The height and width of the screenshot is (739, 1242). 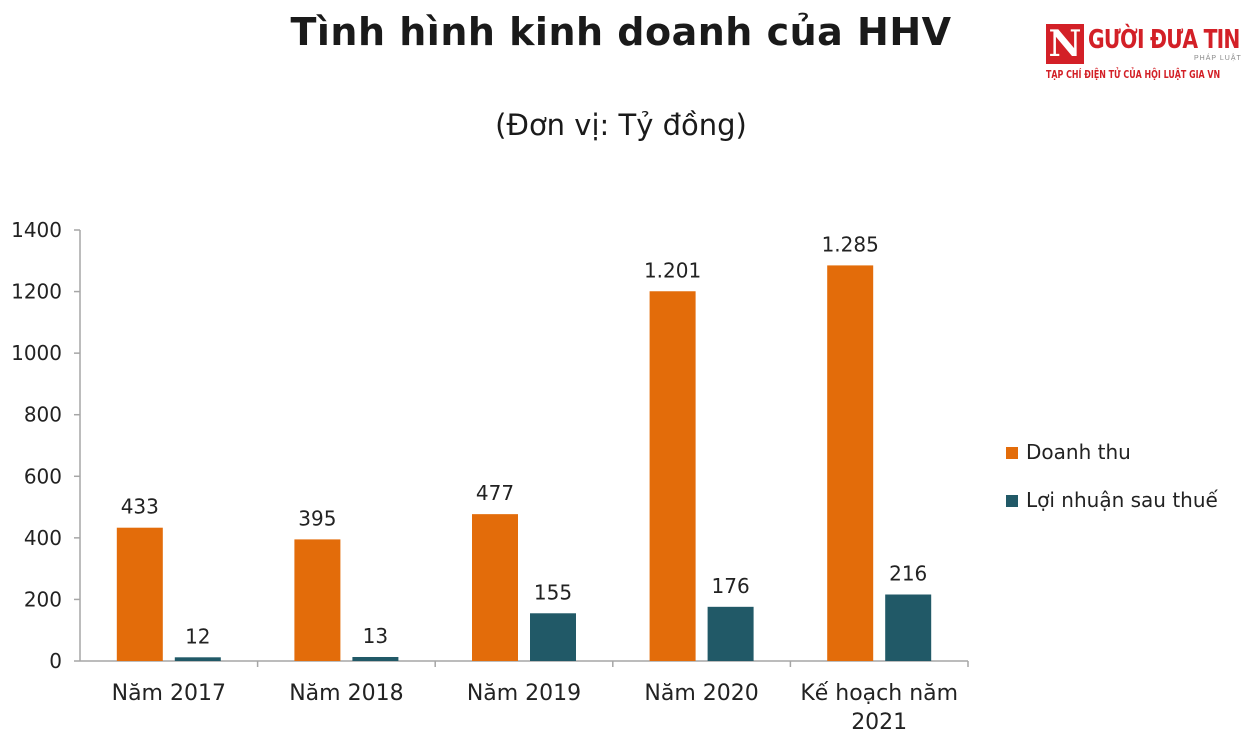 I want to click on logo-name: GƯỜI ĐƯA TIN, so click(x=1164, y=40).